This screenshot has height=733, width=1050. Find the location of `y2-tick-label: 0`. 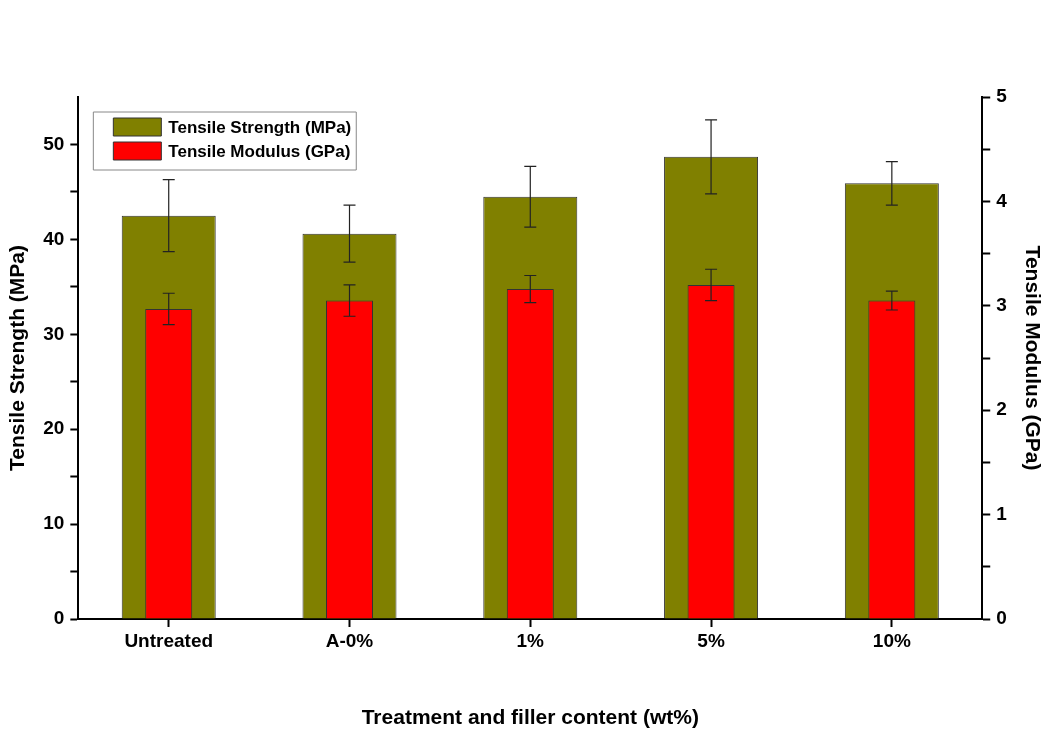

y2-tick-label: 0 is located at coordinates (1001, 618).